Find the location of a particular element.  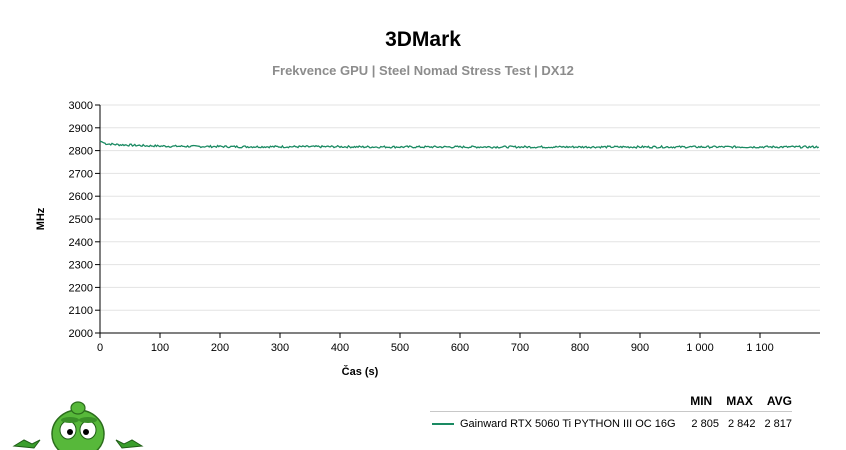

x-tick-label: 1 100 is located at coordinates (760, 348).